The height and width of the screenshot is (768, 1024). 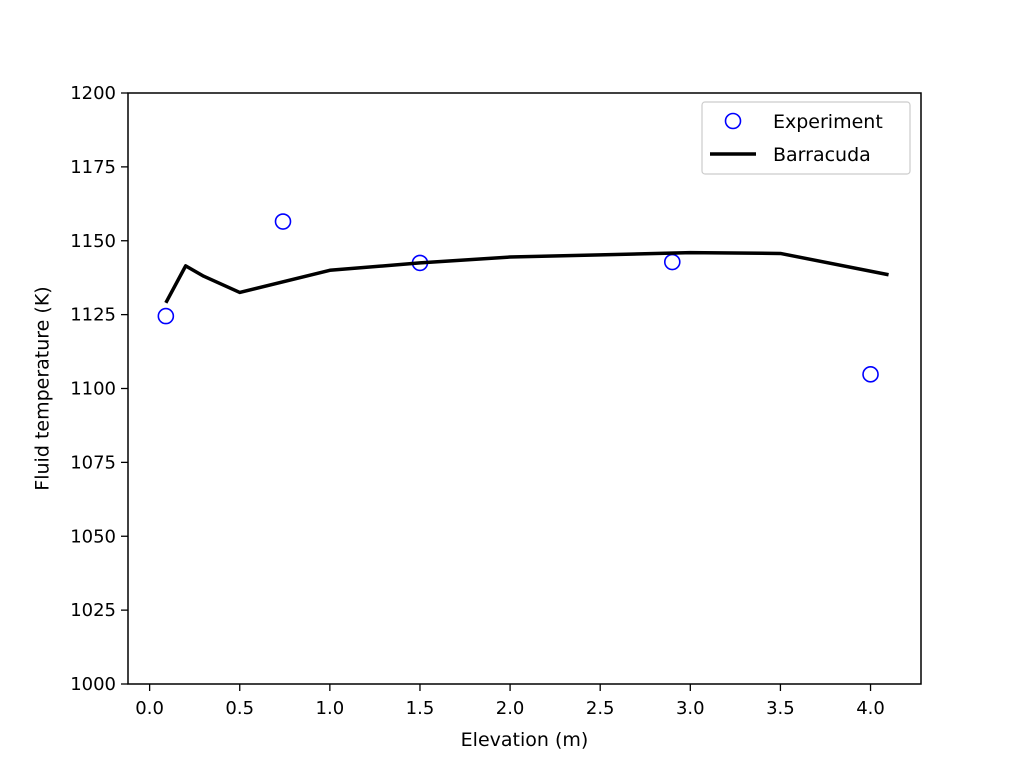 I want to click on y-tick-label: 1025, so click(x=93, y=610).